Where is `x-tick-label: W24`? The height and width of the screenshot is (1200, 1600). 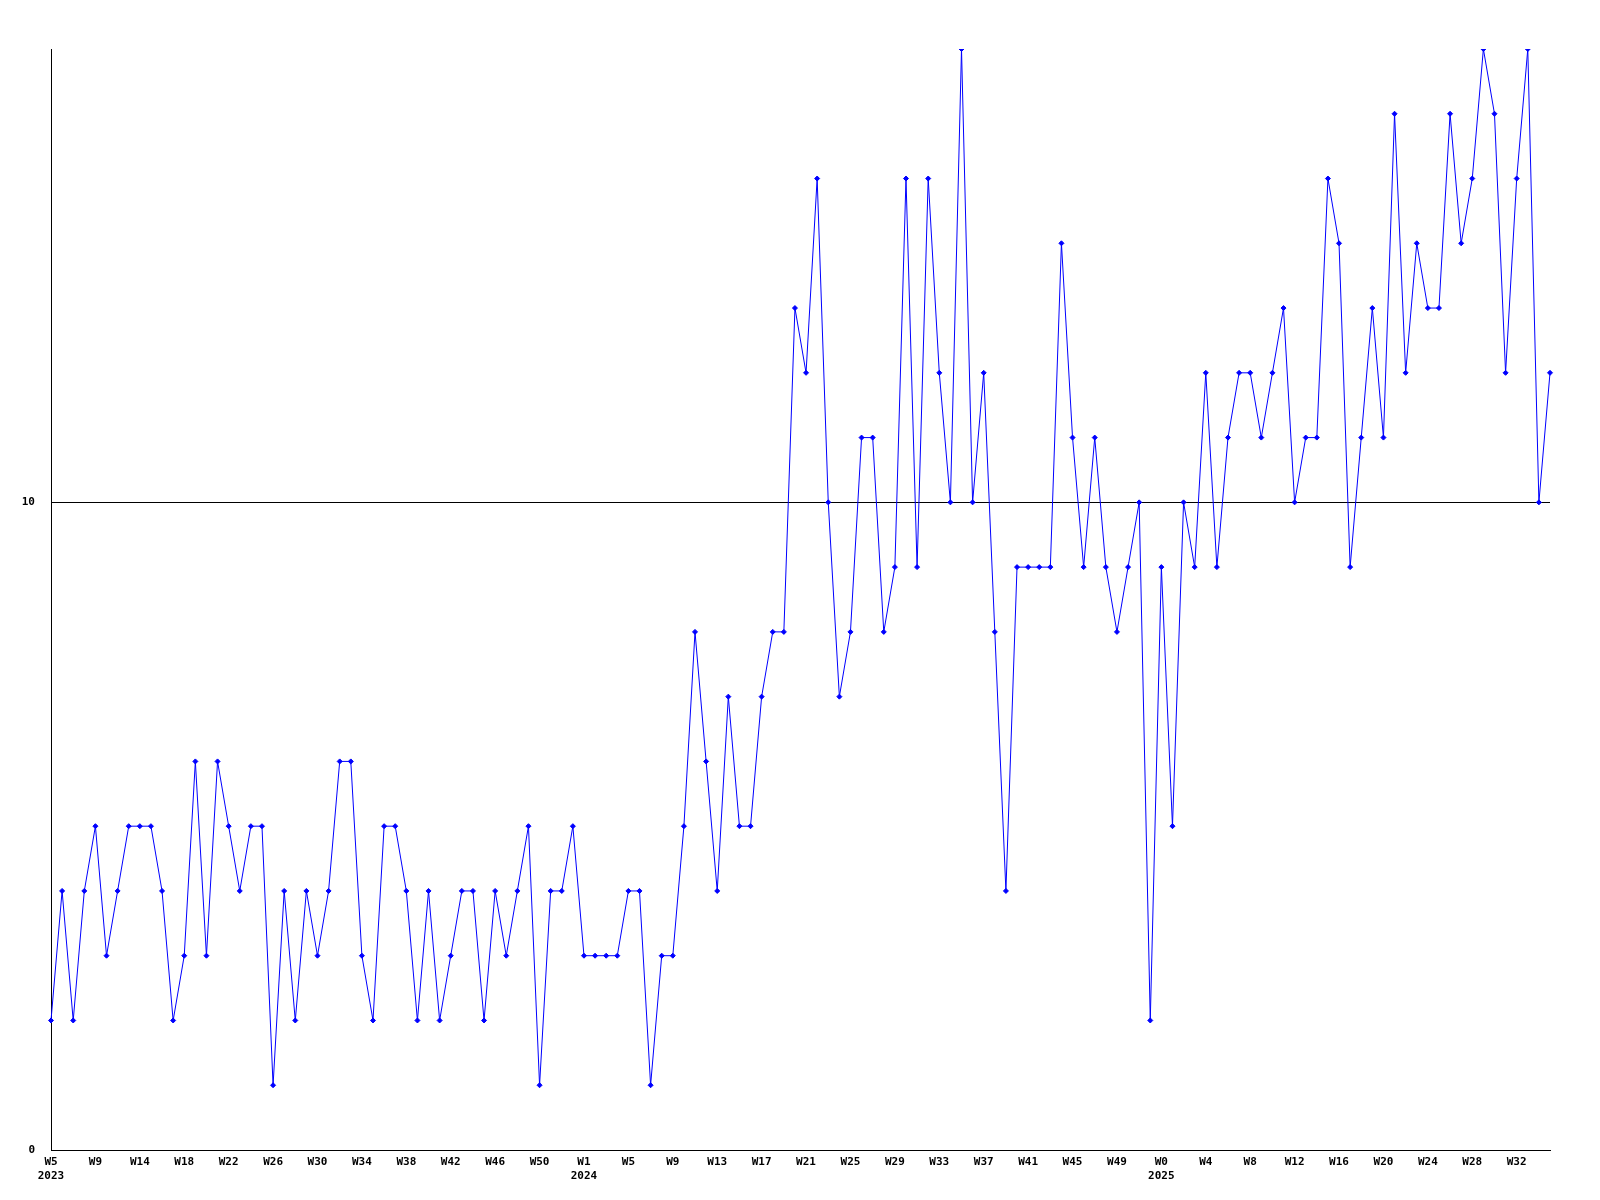
x-tick-label: W24 is located at coordinates (1428, 1162).